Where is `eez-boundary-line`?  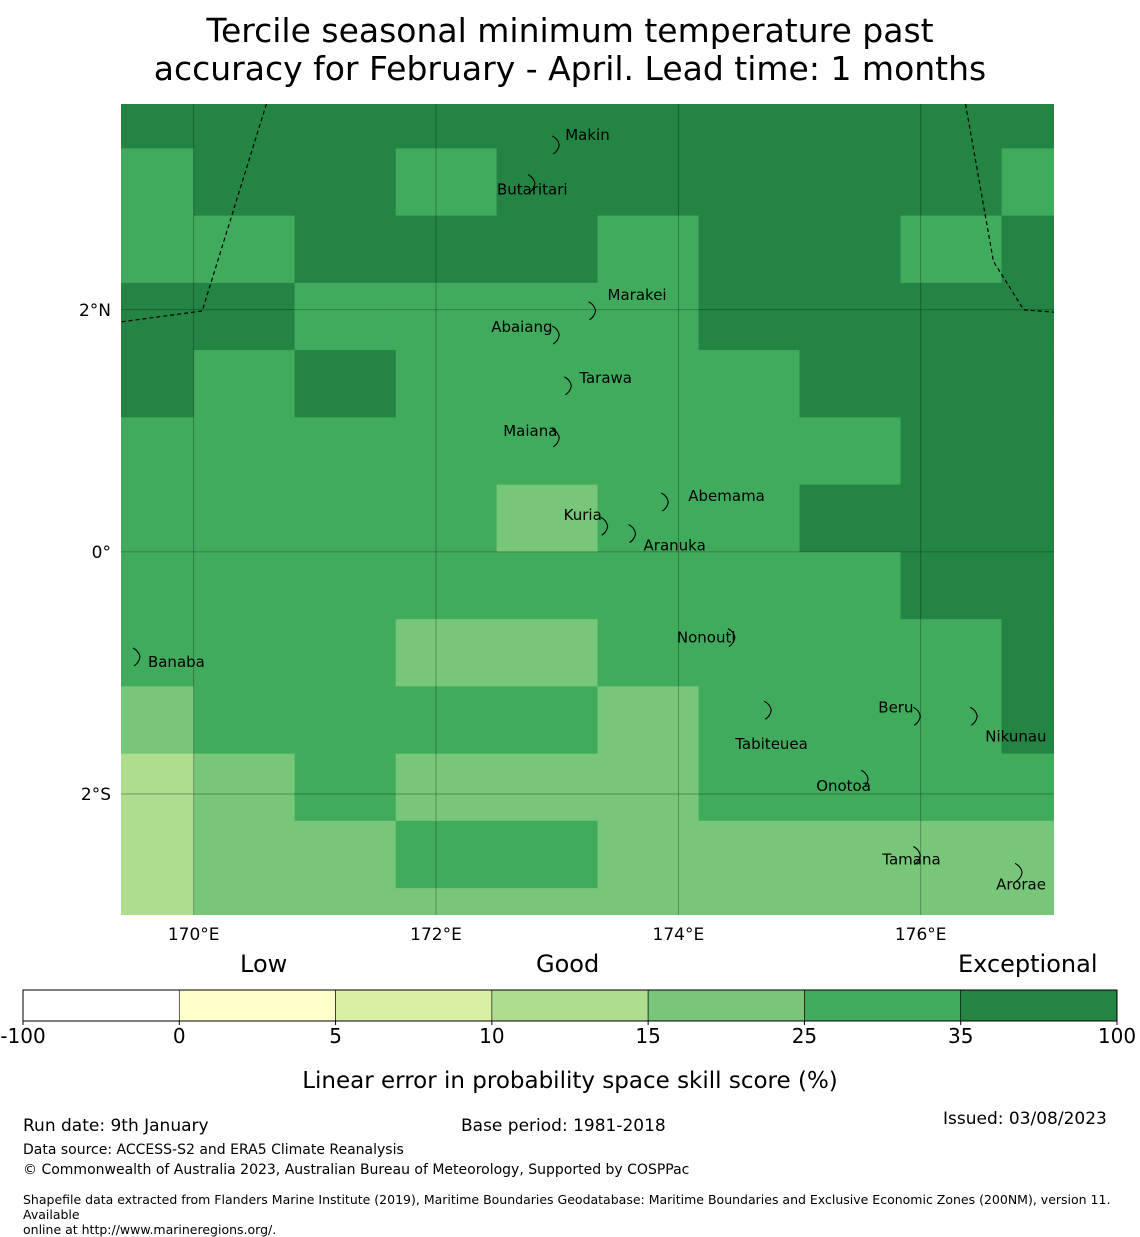
eez-boundary-line is located at coordinates (1009, 208).